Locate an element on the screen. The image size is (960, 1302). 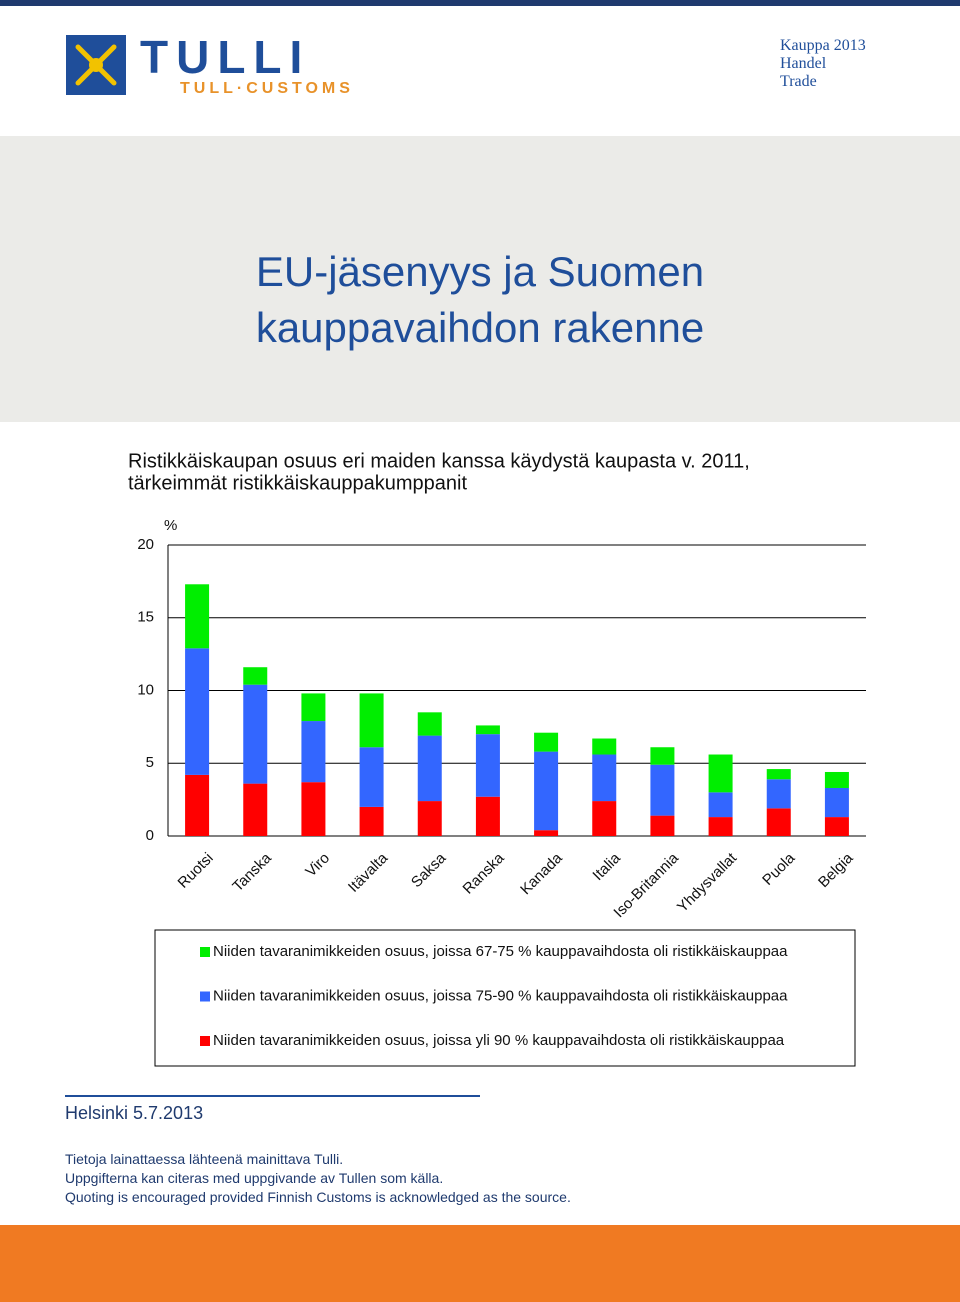
x-tick-label: Viro is located at coordinates (317, 865).